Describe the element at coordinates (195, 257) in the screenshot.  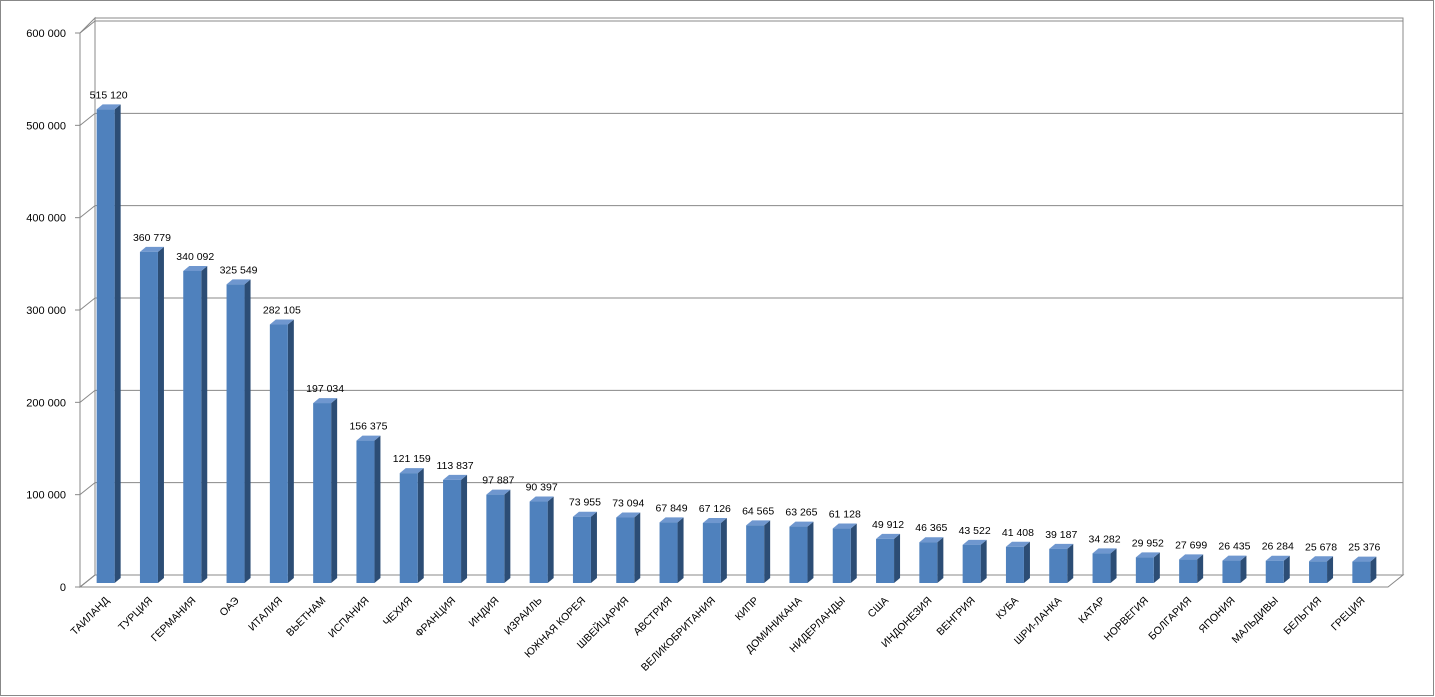
I see `data-label: 340 092` at that location.